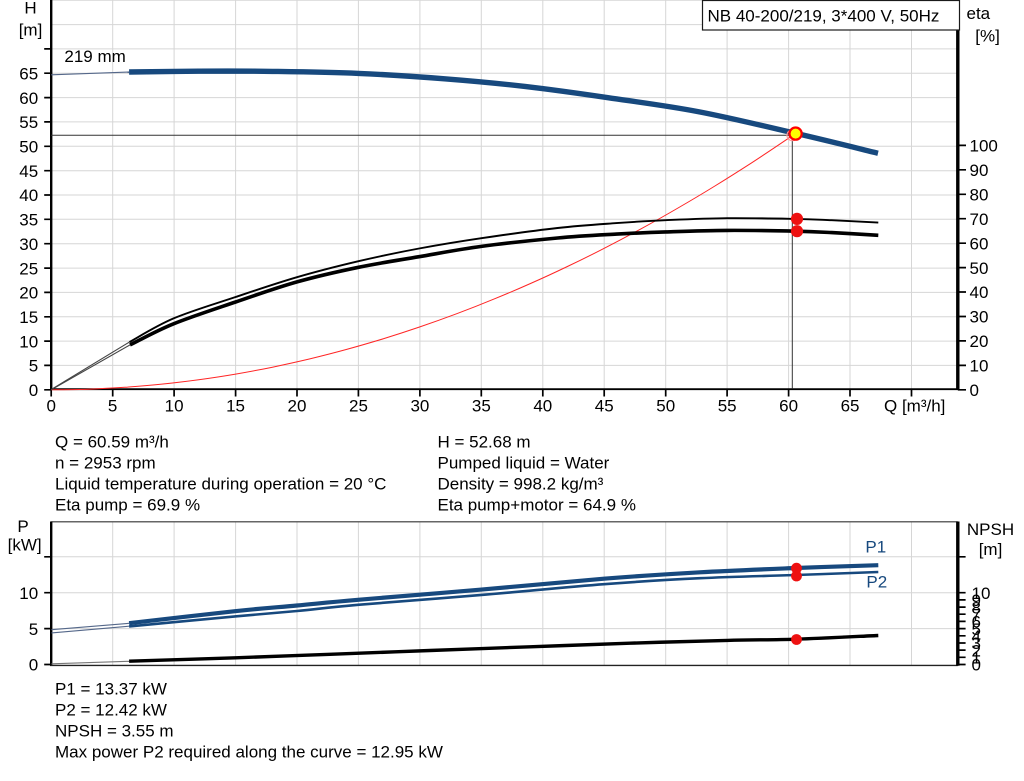 This screenshot has width=1024, height=781. I want to click on svg-text: 90, so click(979, 170).